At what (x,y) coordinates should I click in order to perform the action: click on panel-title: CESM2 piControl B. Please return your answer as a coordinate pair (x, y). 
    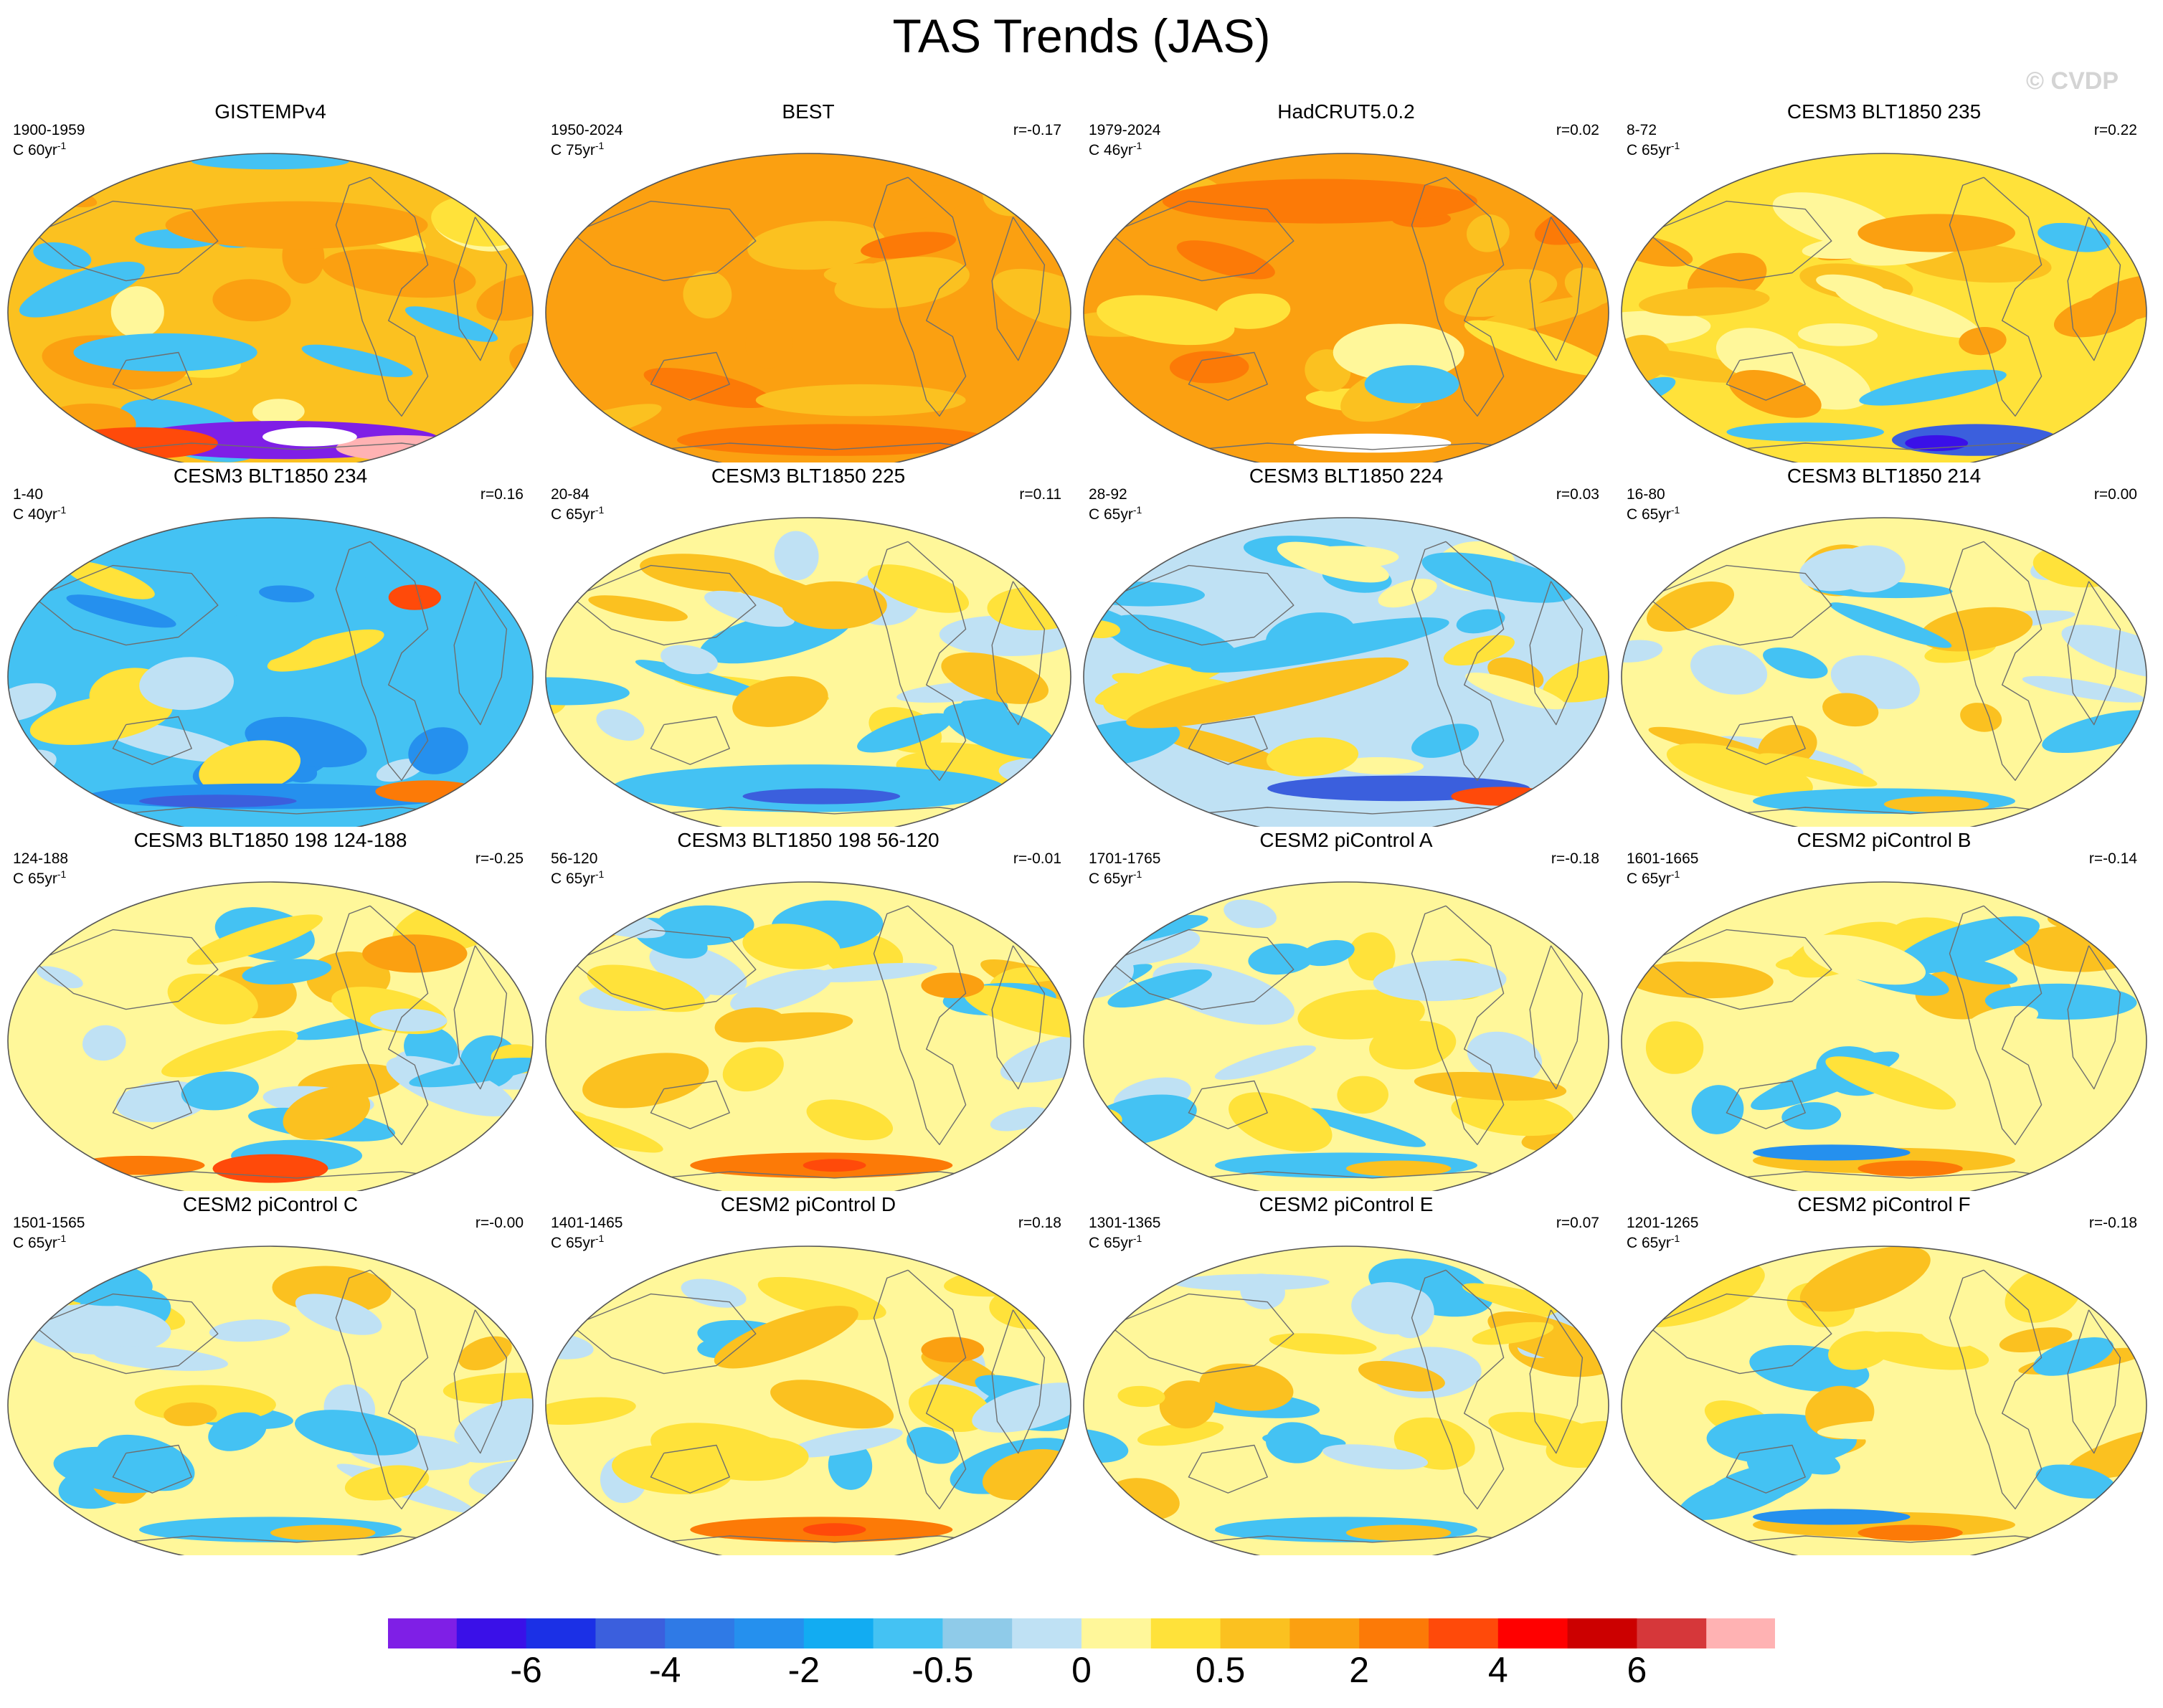
    Looking at the image, I should click on (1884, 840).